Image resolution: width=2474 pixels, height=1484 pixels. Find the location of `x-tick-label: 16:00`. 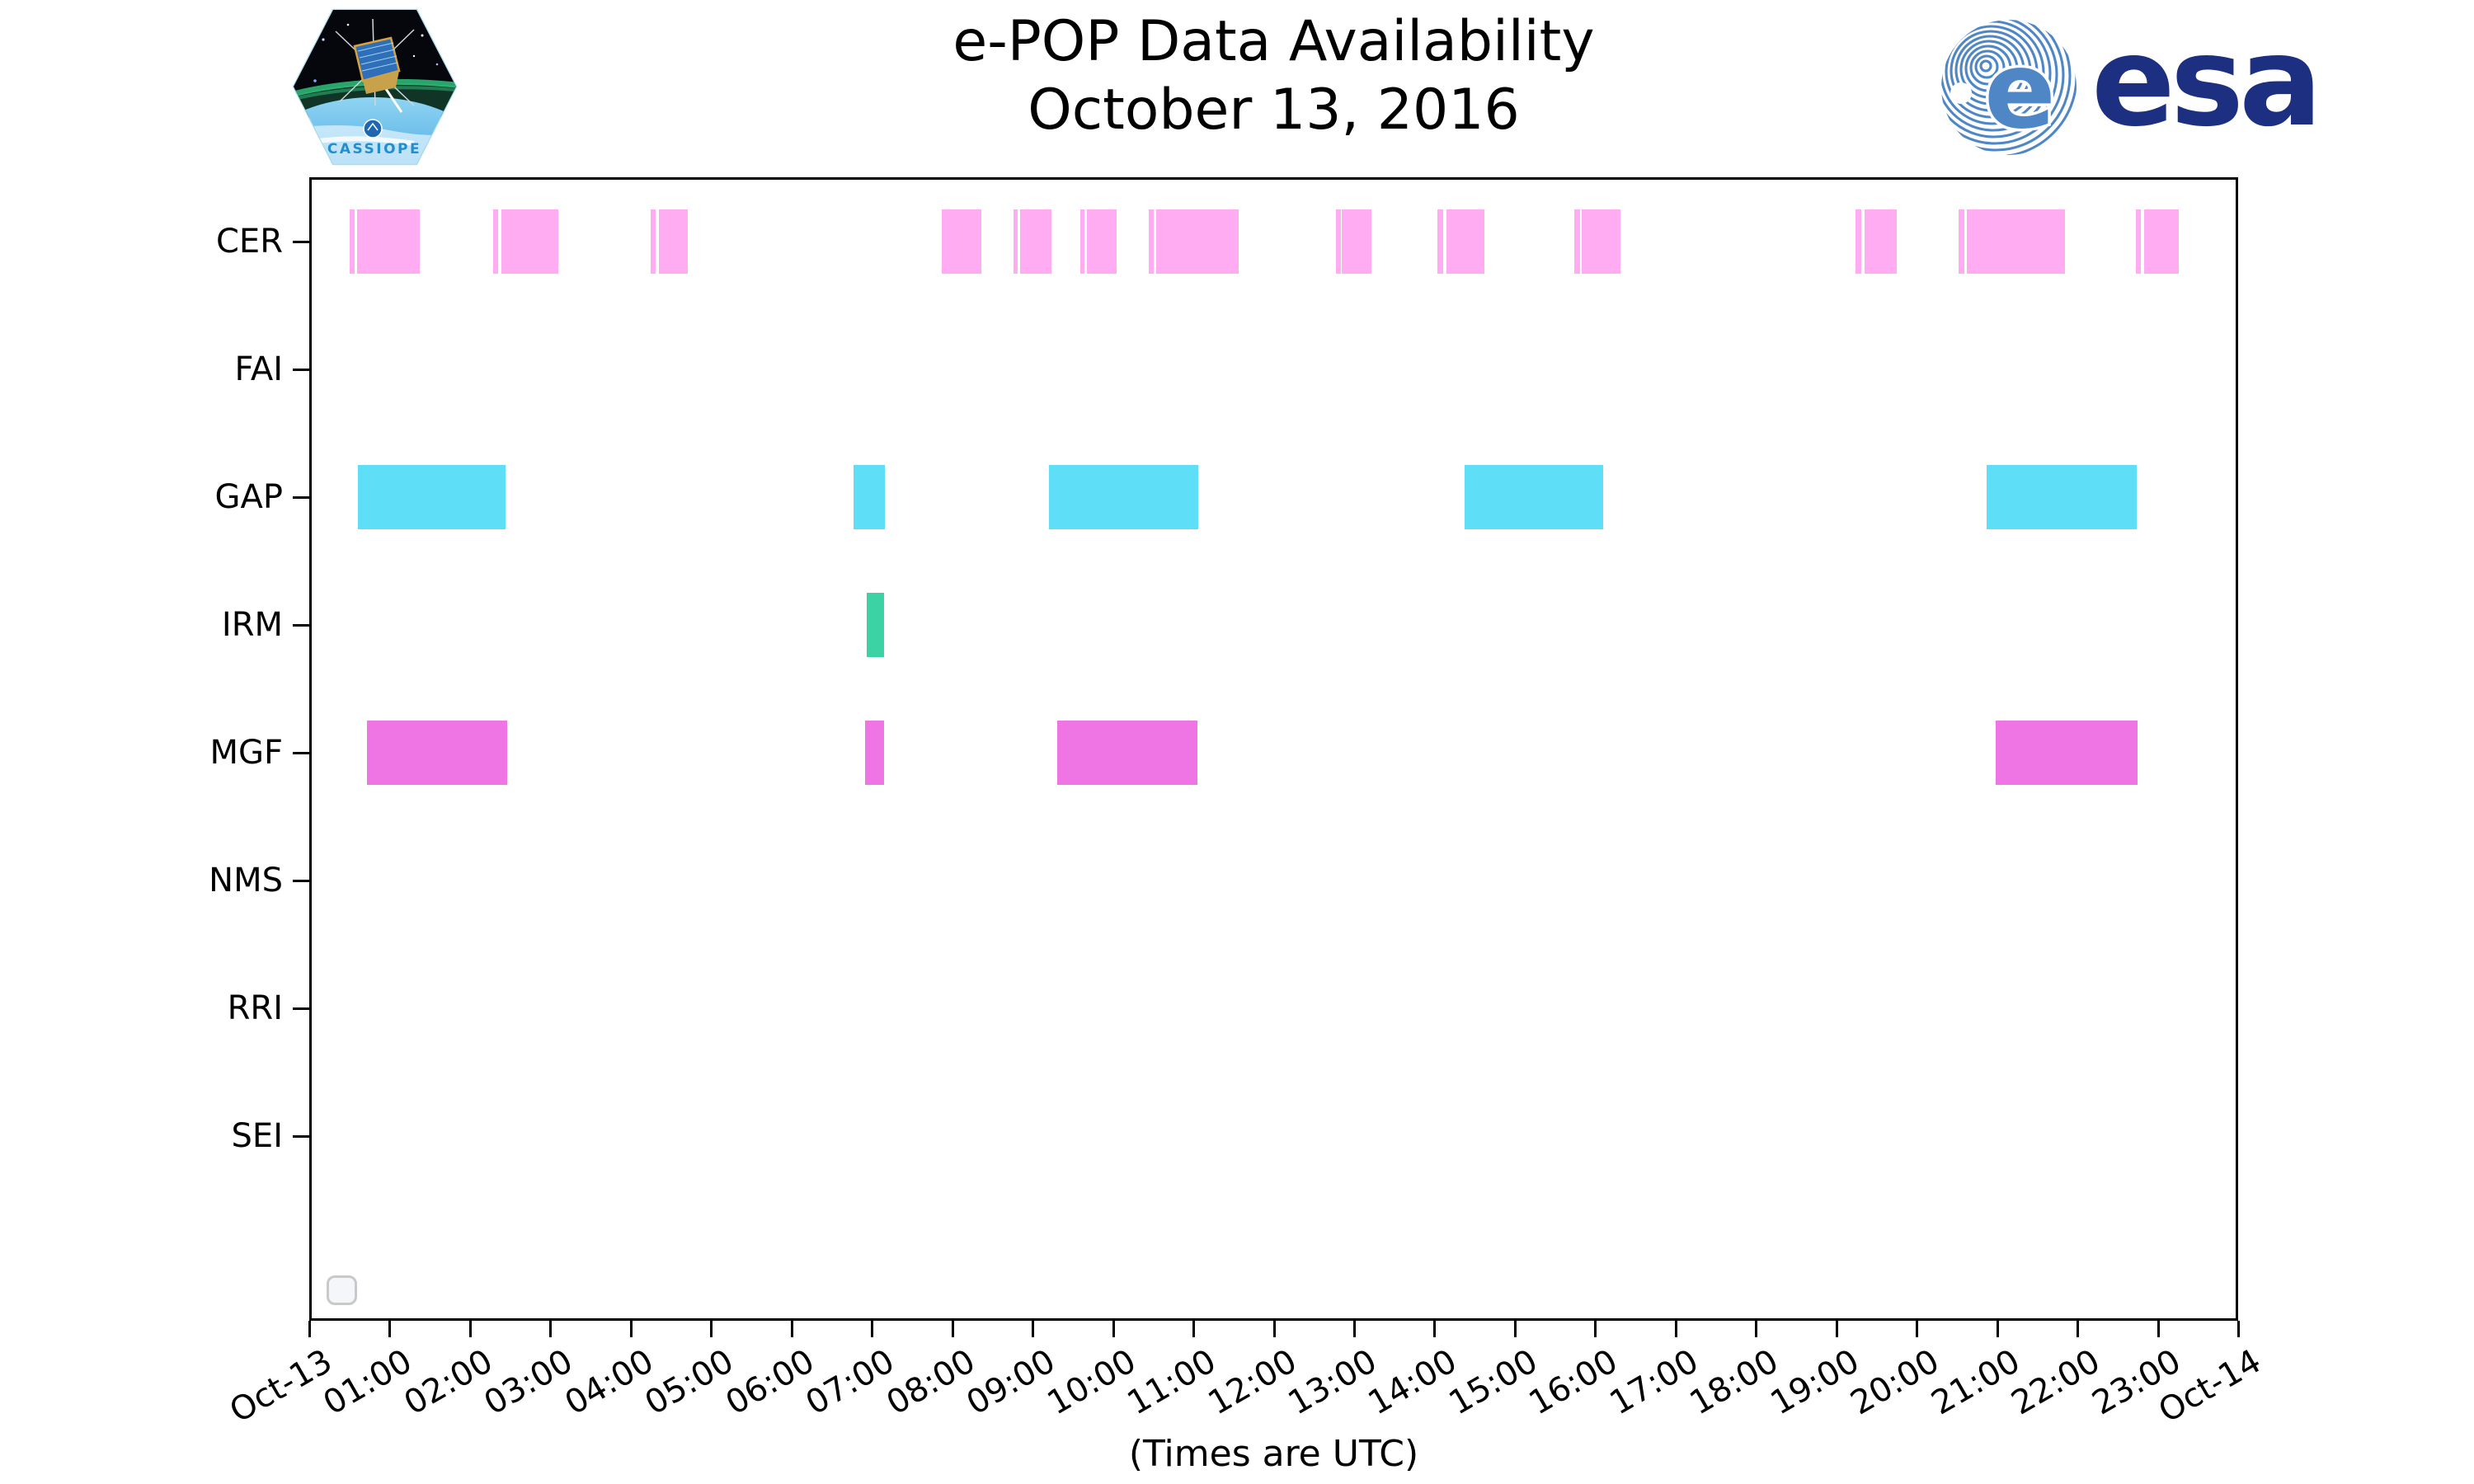

x-tick-label: 16:00 is located at coordinates (1573, 1382).